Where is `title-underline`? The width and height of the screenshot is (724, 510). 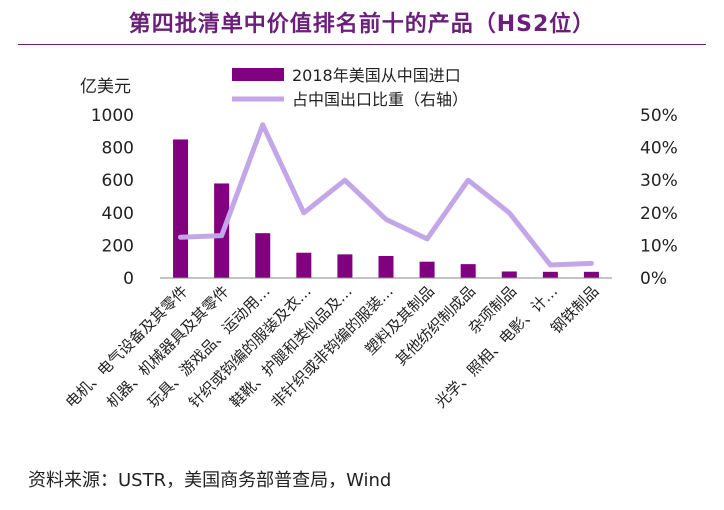
title-underline is located at coordinates (362, 44).